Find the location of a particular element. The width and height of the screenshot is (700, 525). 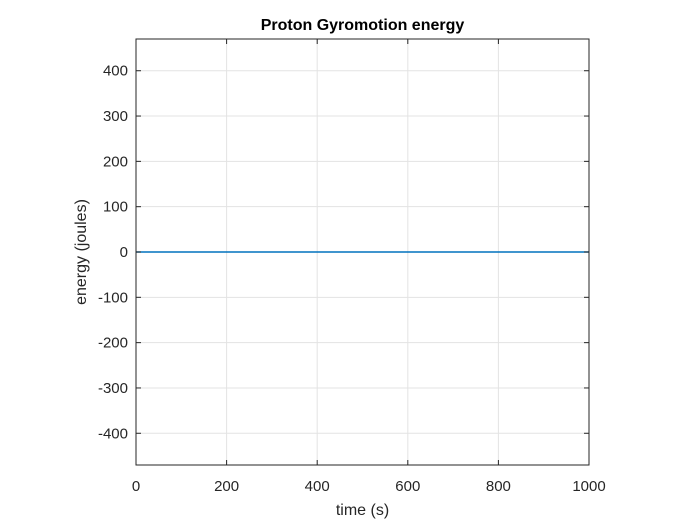

y-tick-label: 300 is located at coordinates (115, 116).